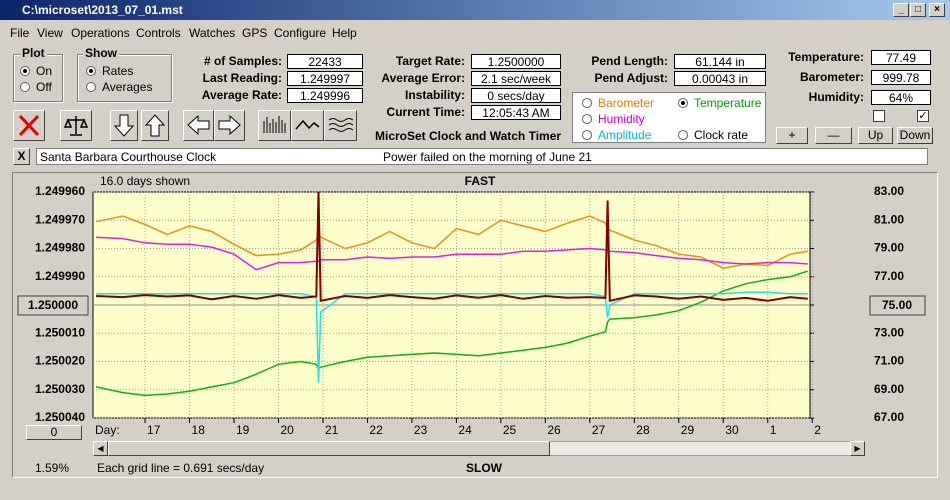 The image size is (950, 500). Describe the element at coordinates (901, 10) in the screenshot. I see `minimize-button: _` at that location.